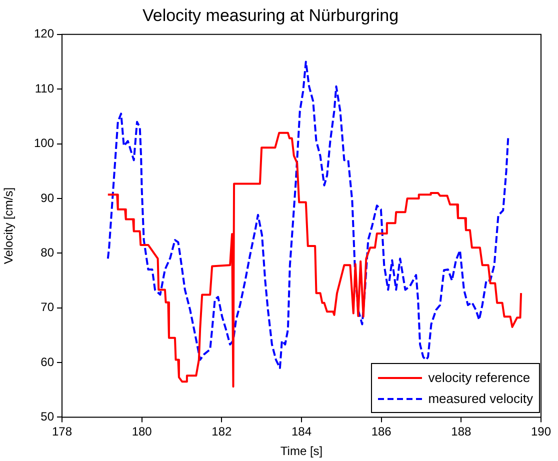  I want to click on x-tick-label: 182, so click(222, 431).